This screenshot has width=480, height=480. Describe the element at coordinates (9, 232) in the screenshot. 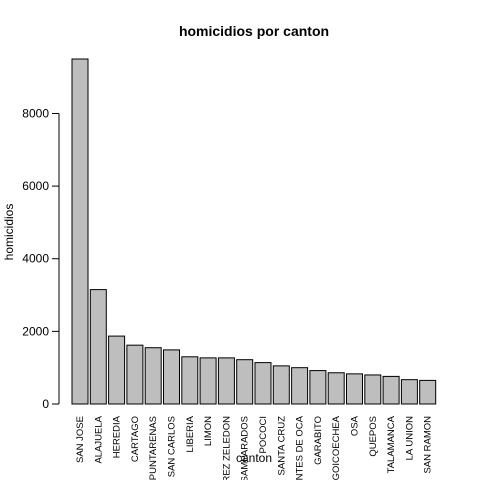

I see `y-axis-label: homicidios` at that location.